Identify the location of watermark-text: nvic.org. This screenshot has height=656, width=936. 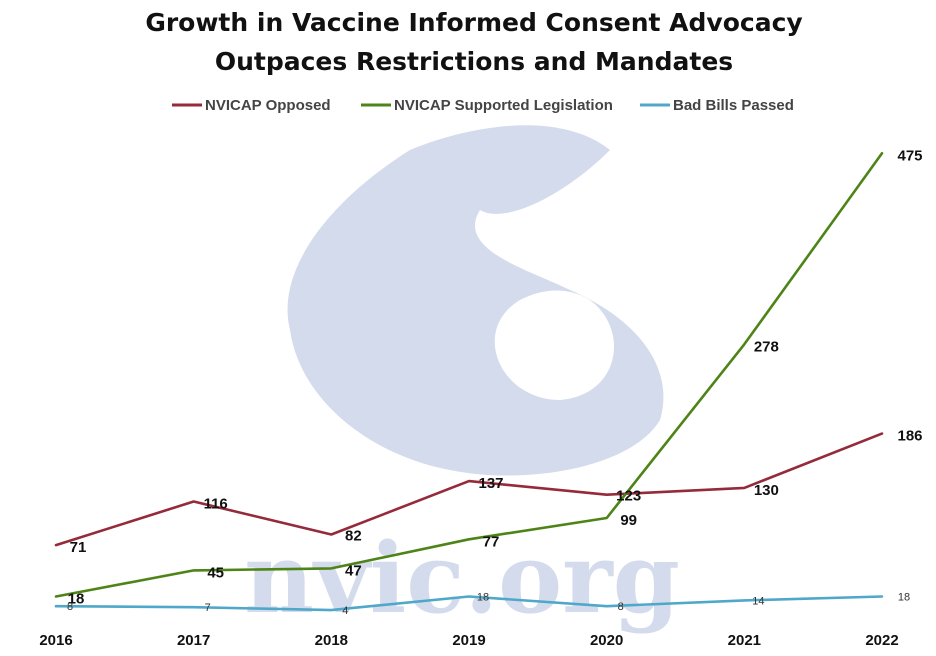
(462, 578).